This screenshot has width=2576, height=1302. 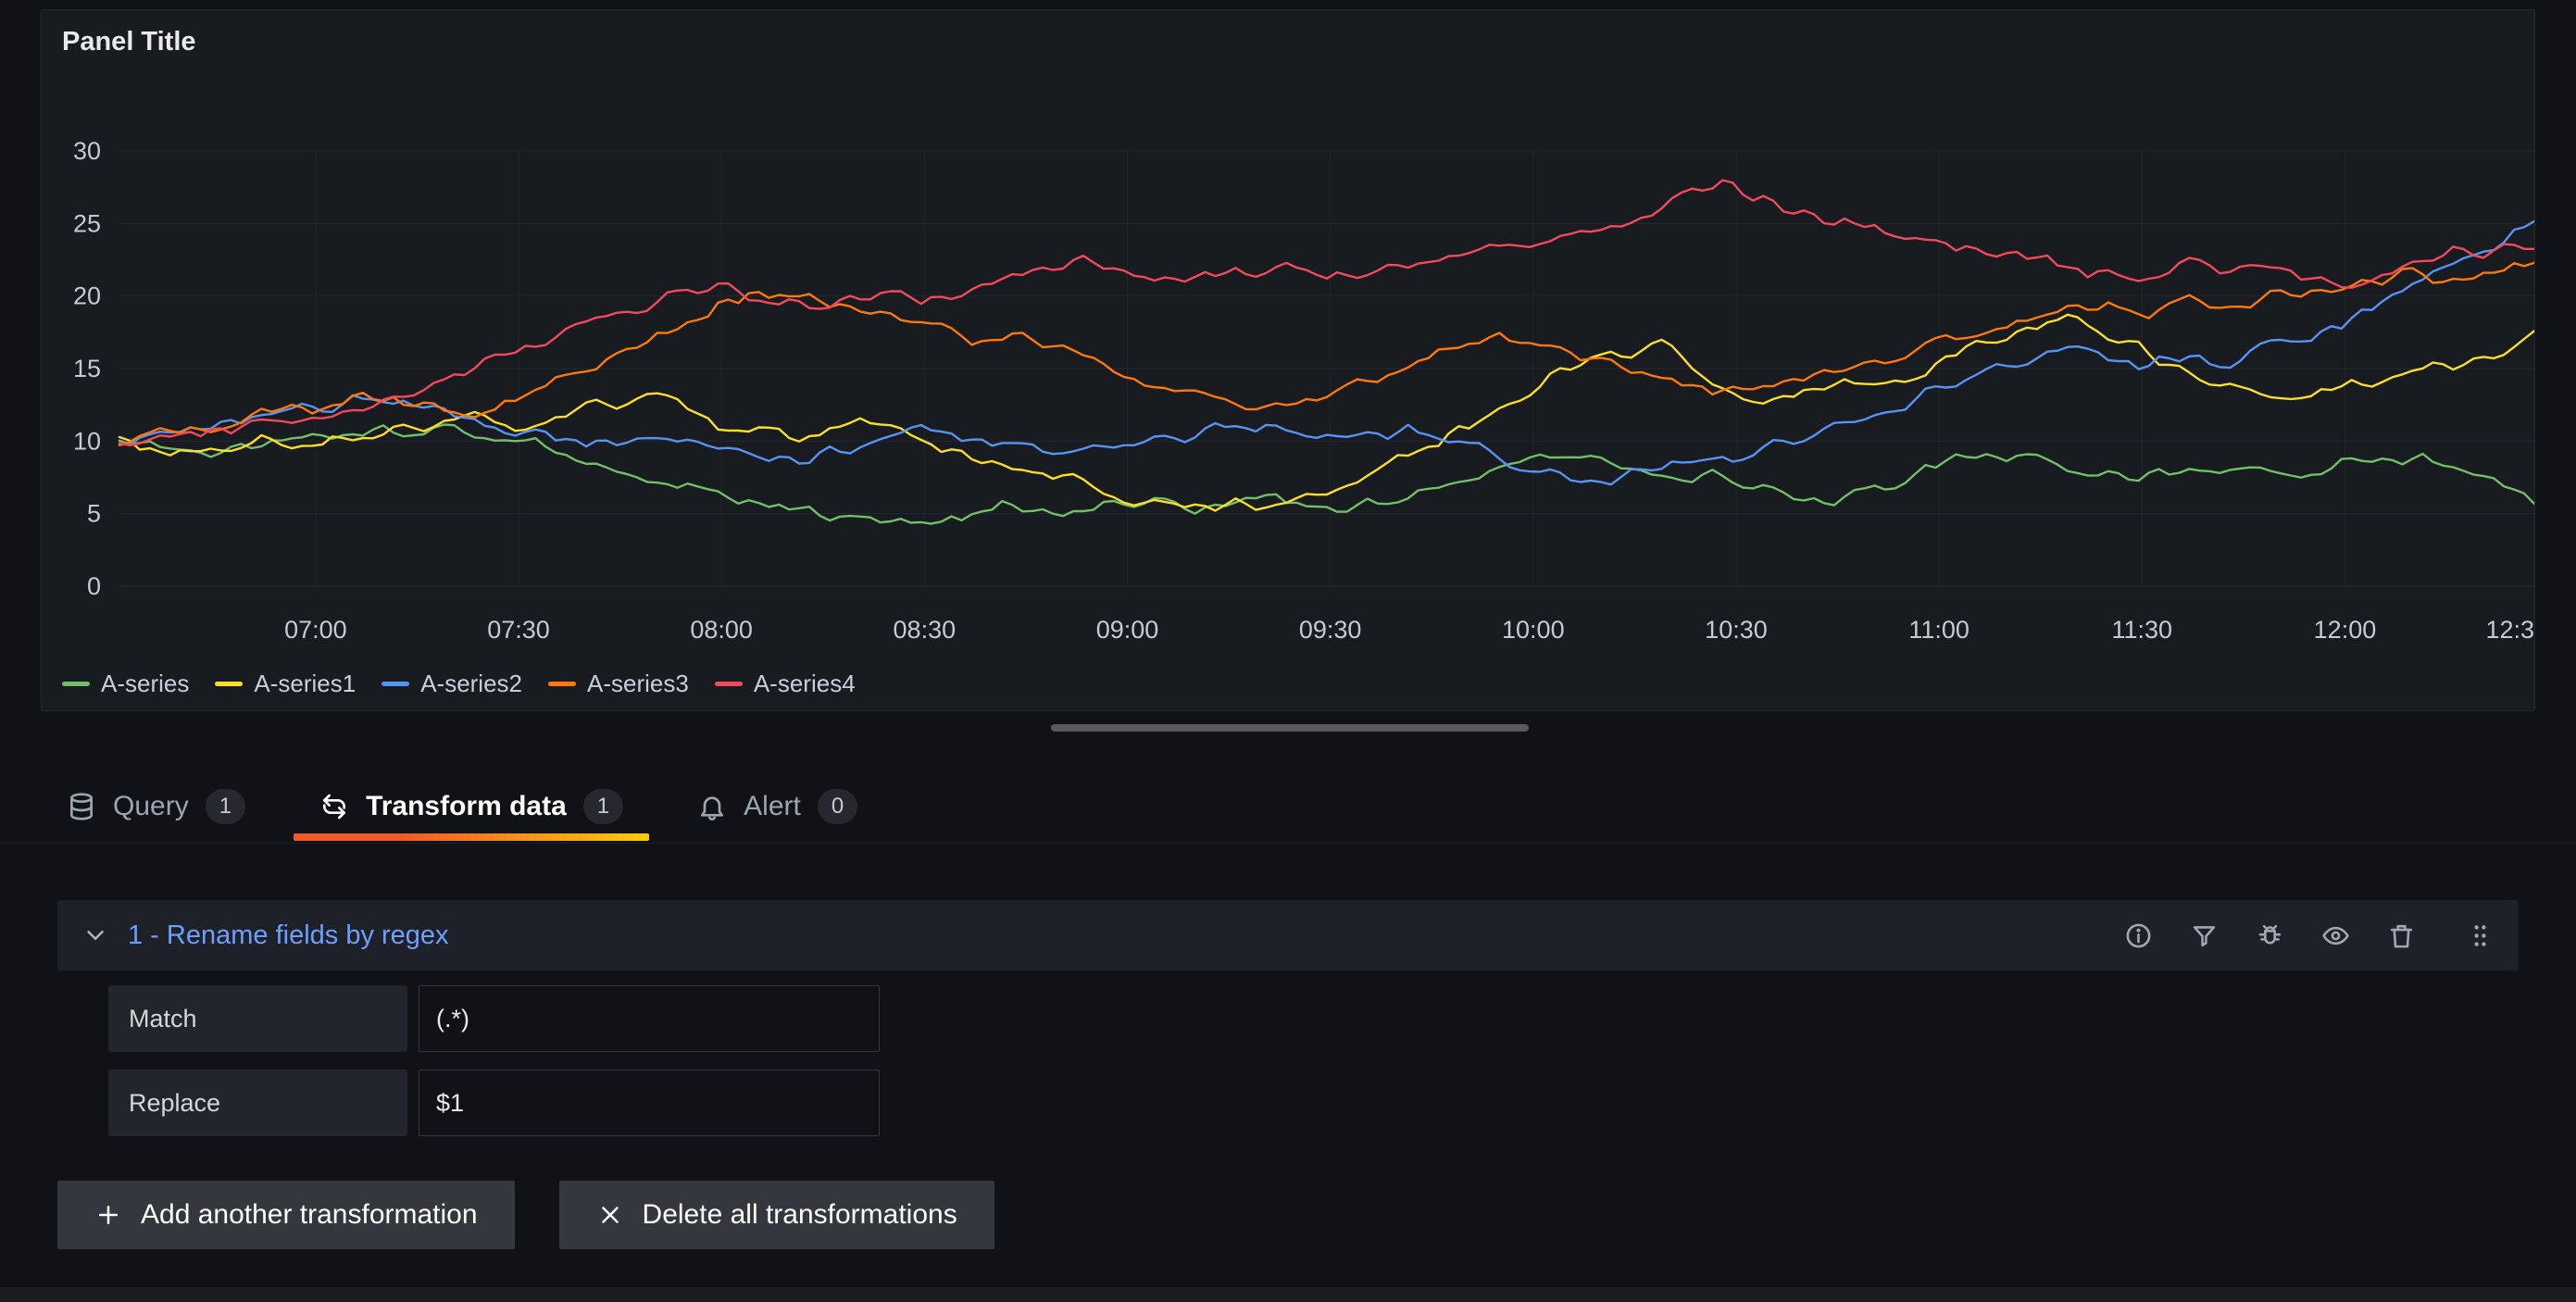 What do you see at coordinates (2270, 936) in the screenshot?
I see `bug-icon` at bounding box center [2270, 936].